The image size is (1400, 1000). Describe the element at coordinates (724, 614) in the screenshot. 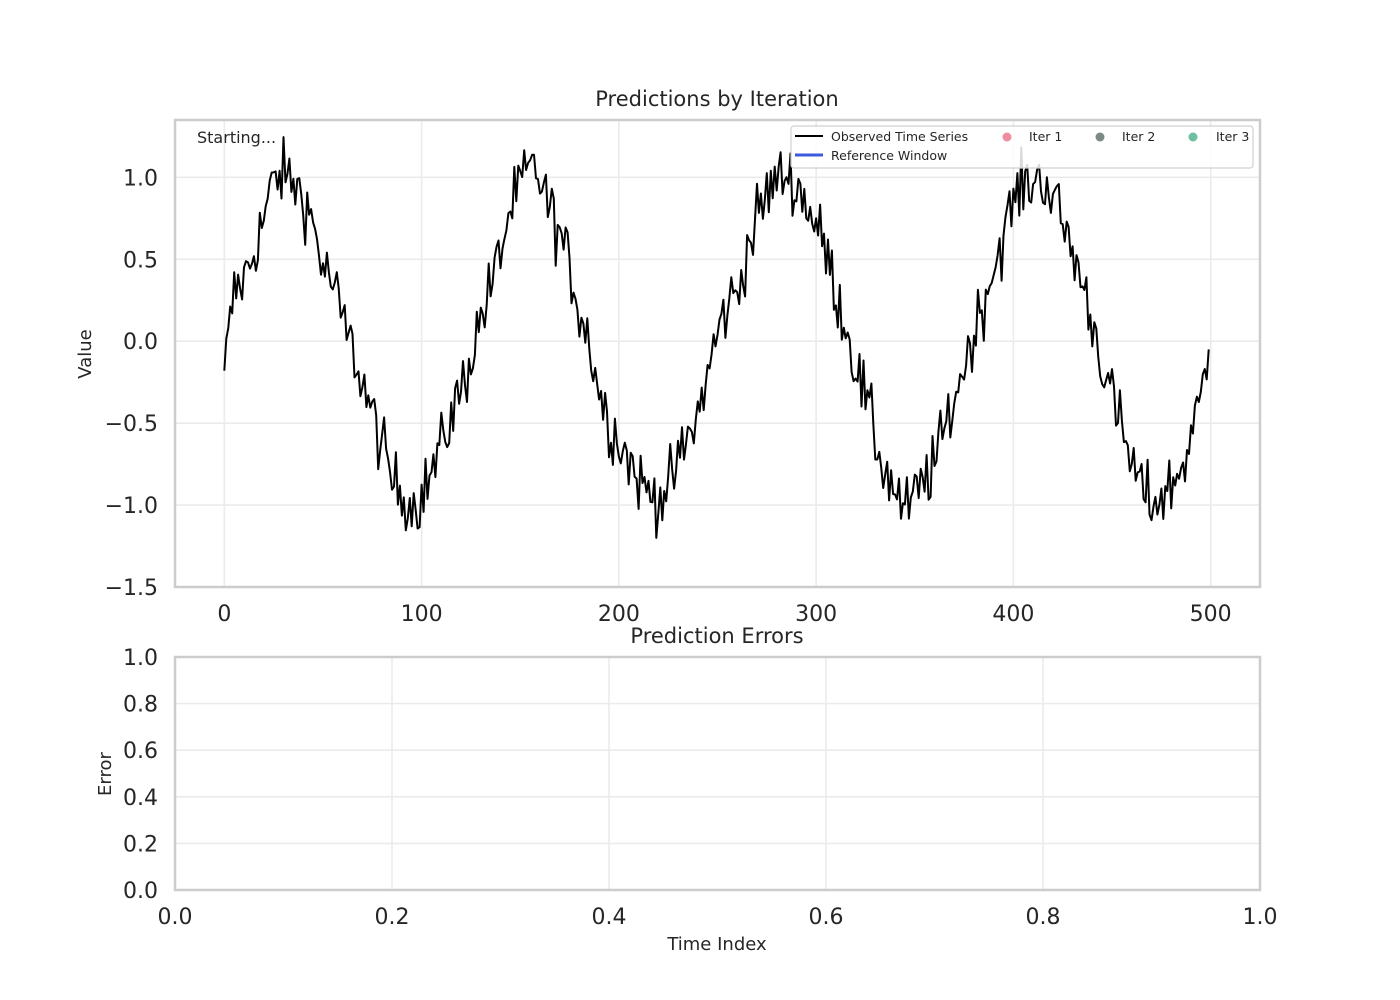

I see `predictions-x-ticks: 0 100 200 300 400 500` at that location.